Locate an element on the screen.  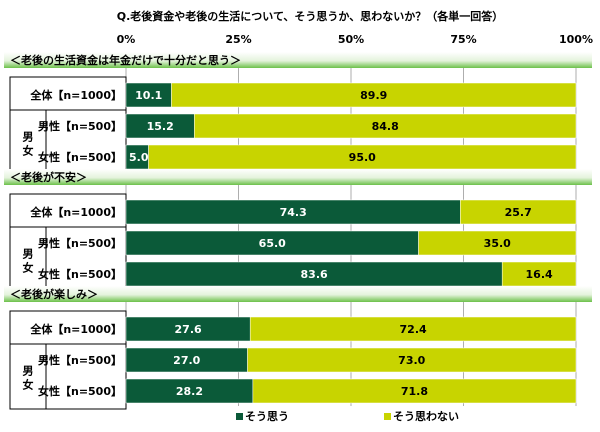
data-label: 10.1 is located at coordinates (148, 95).